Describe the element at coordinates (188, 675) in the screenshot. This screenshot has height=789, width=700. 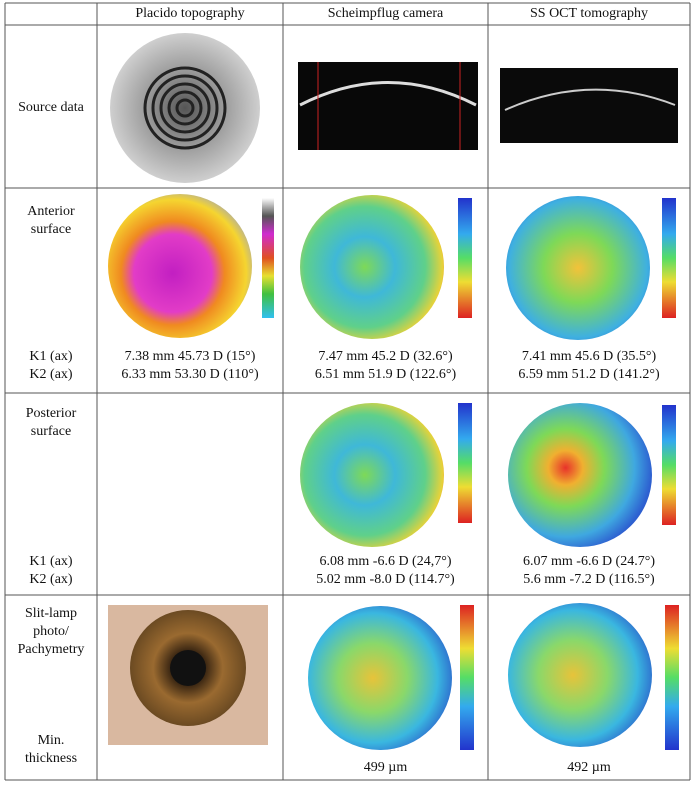
I see `slit-lamp-photo` at that location.